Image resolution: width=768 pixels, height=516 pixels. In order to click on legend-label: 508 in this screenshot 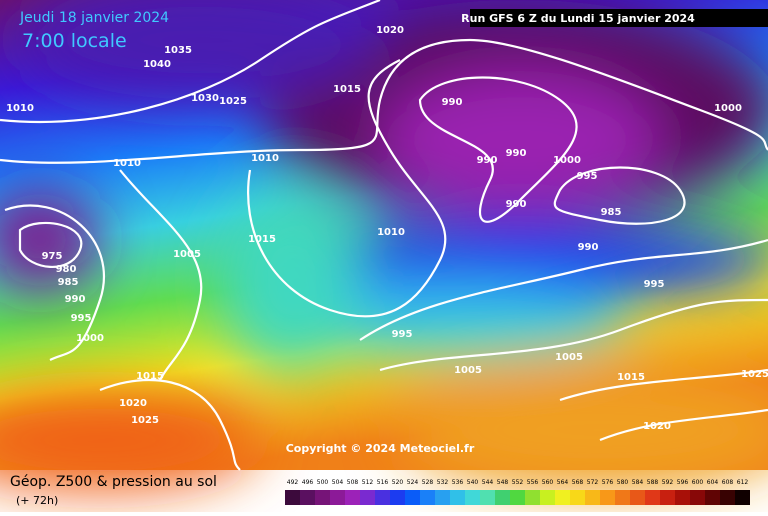, I will do `click(353, 482)`.